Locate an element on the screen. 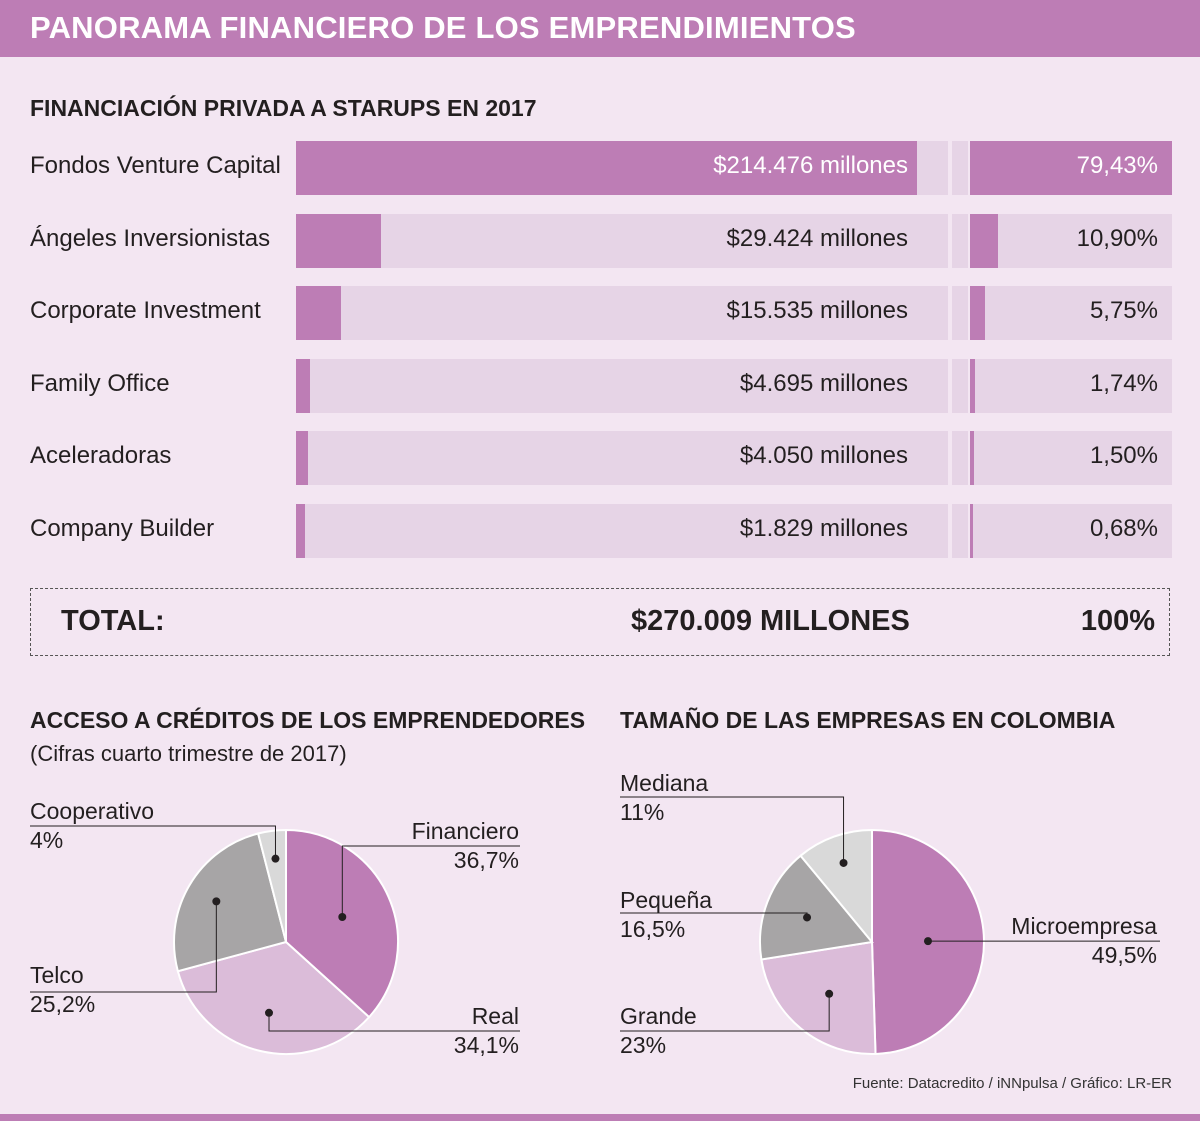 The height and width of the screenshot is (1121, 1200). percentage-track: 1,50% is located at coordinates (1071, 458).